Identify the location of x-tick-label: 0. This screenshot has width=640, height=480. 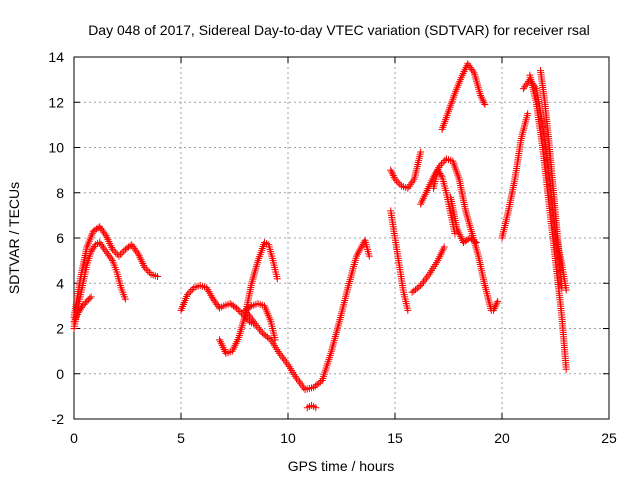
(74, 438).